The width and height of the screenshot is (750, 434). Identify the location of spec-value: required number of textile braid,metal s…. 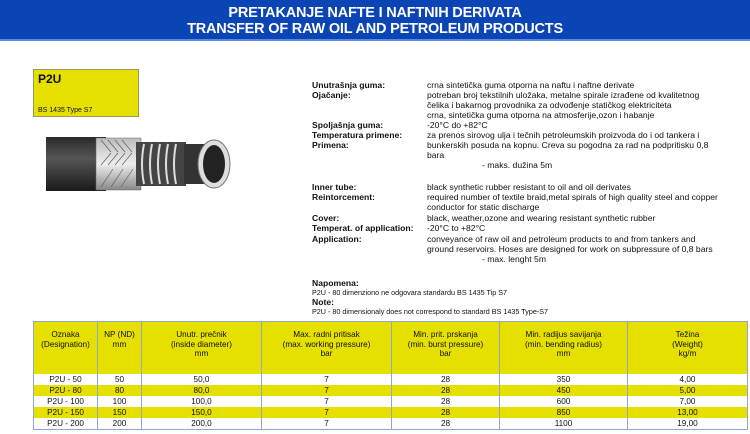
(572, 197).